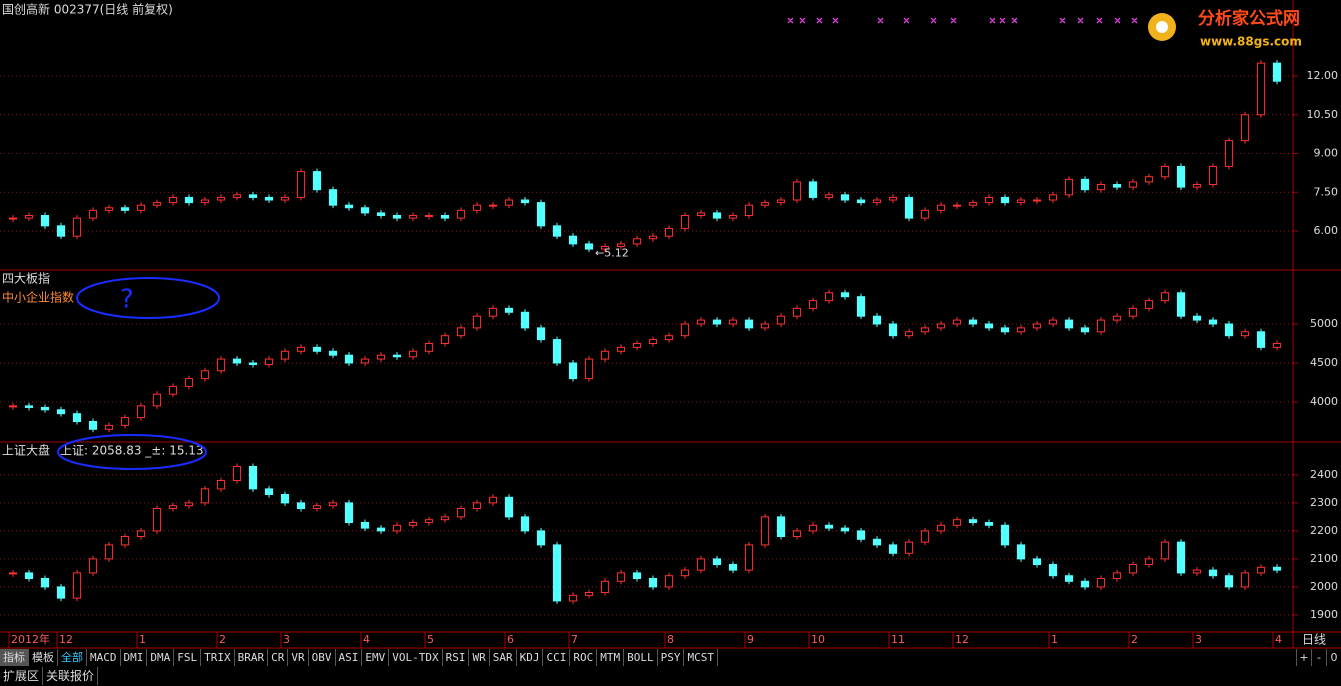 This screenshot has width=1341, height=686. Describe the element at coordinates (430, 639) in the screenshot. I see `x-tick-label: 5` at that location.